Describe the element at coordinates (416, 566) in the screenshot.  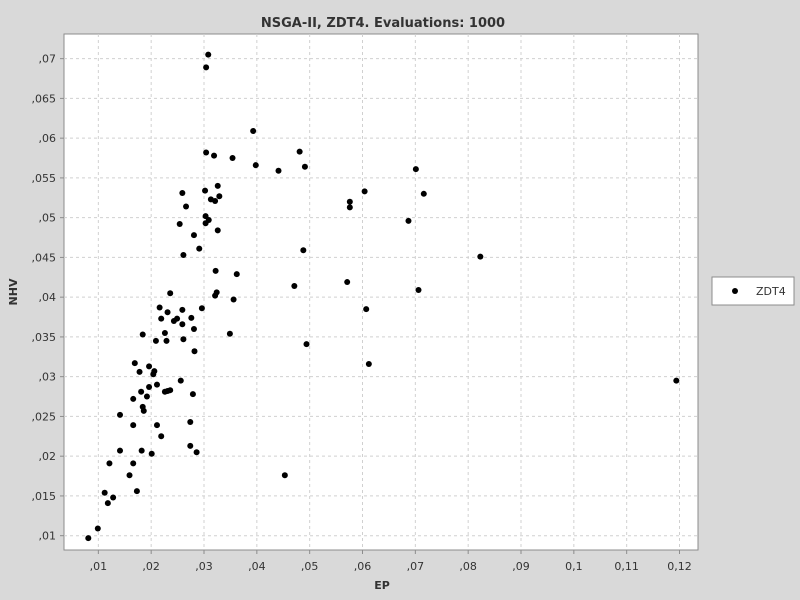
I see `x-tick-label: ,07` at that location.